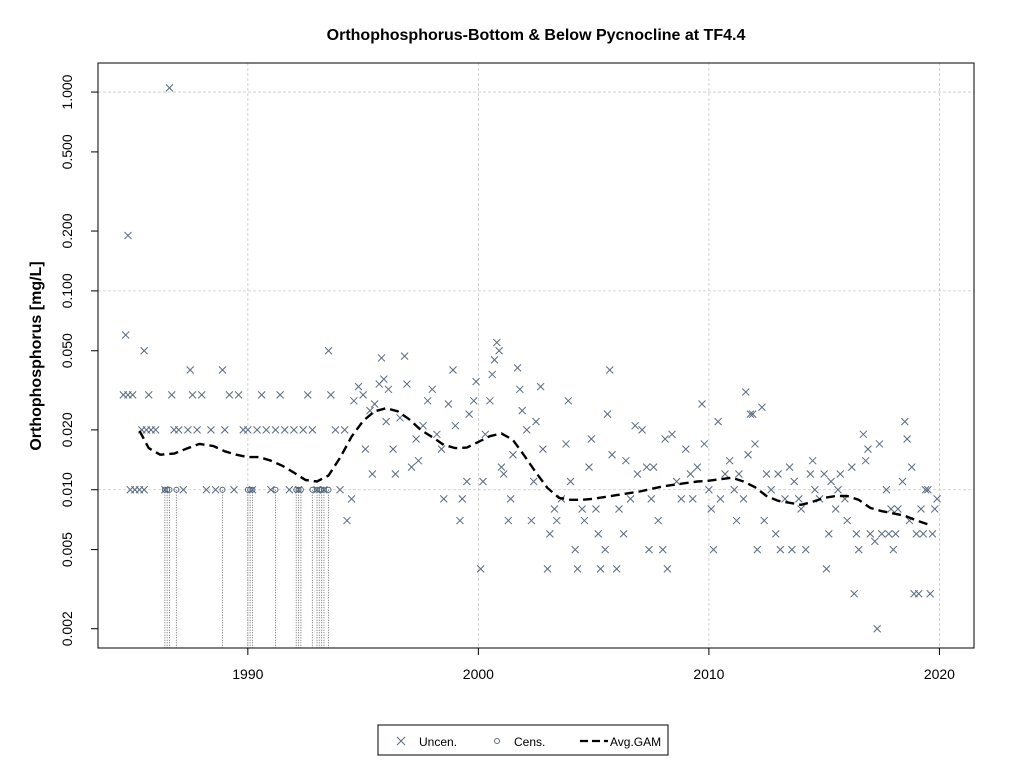 The height and width of the screenshot is (768, 1024). Describe the element at coordinates (67, 628) in the screenshot. I see `y-tick-label: 0.002` at that location.